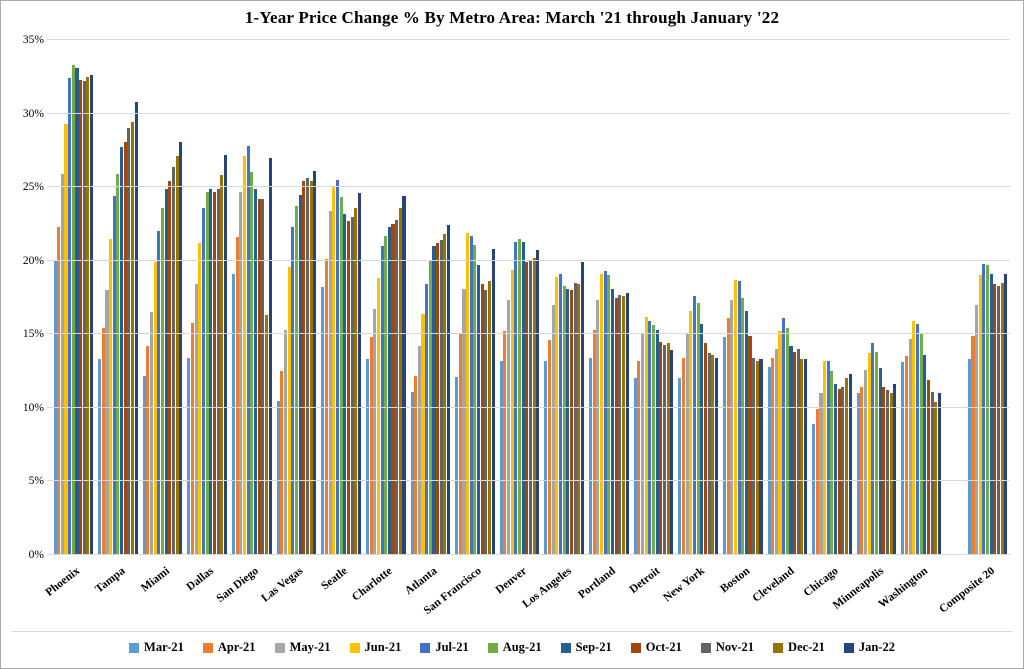 The image size is (1024, 669). I want to click on y-axis-tick-label: 15%, so click(33, 334).